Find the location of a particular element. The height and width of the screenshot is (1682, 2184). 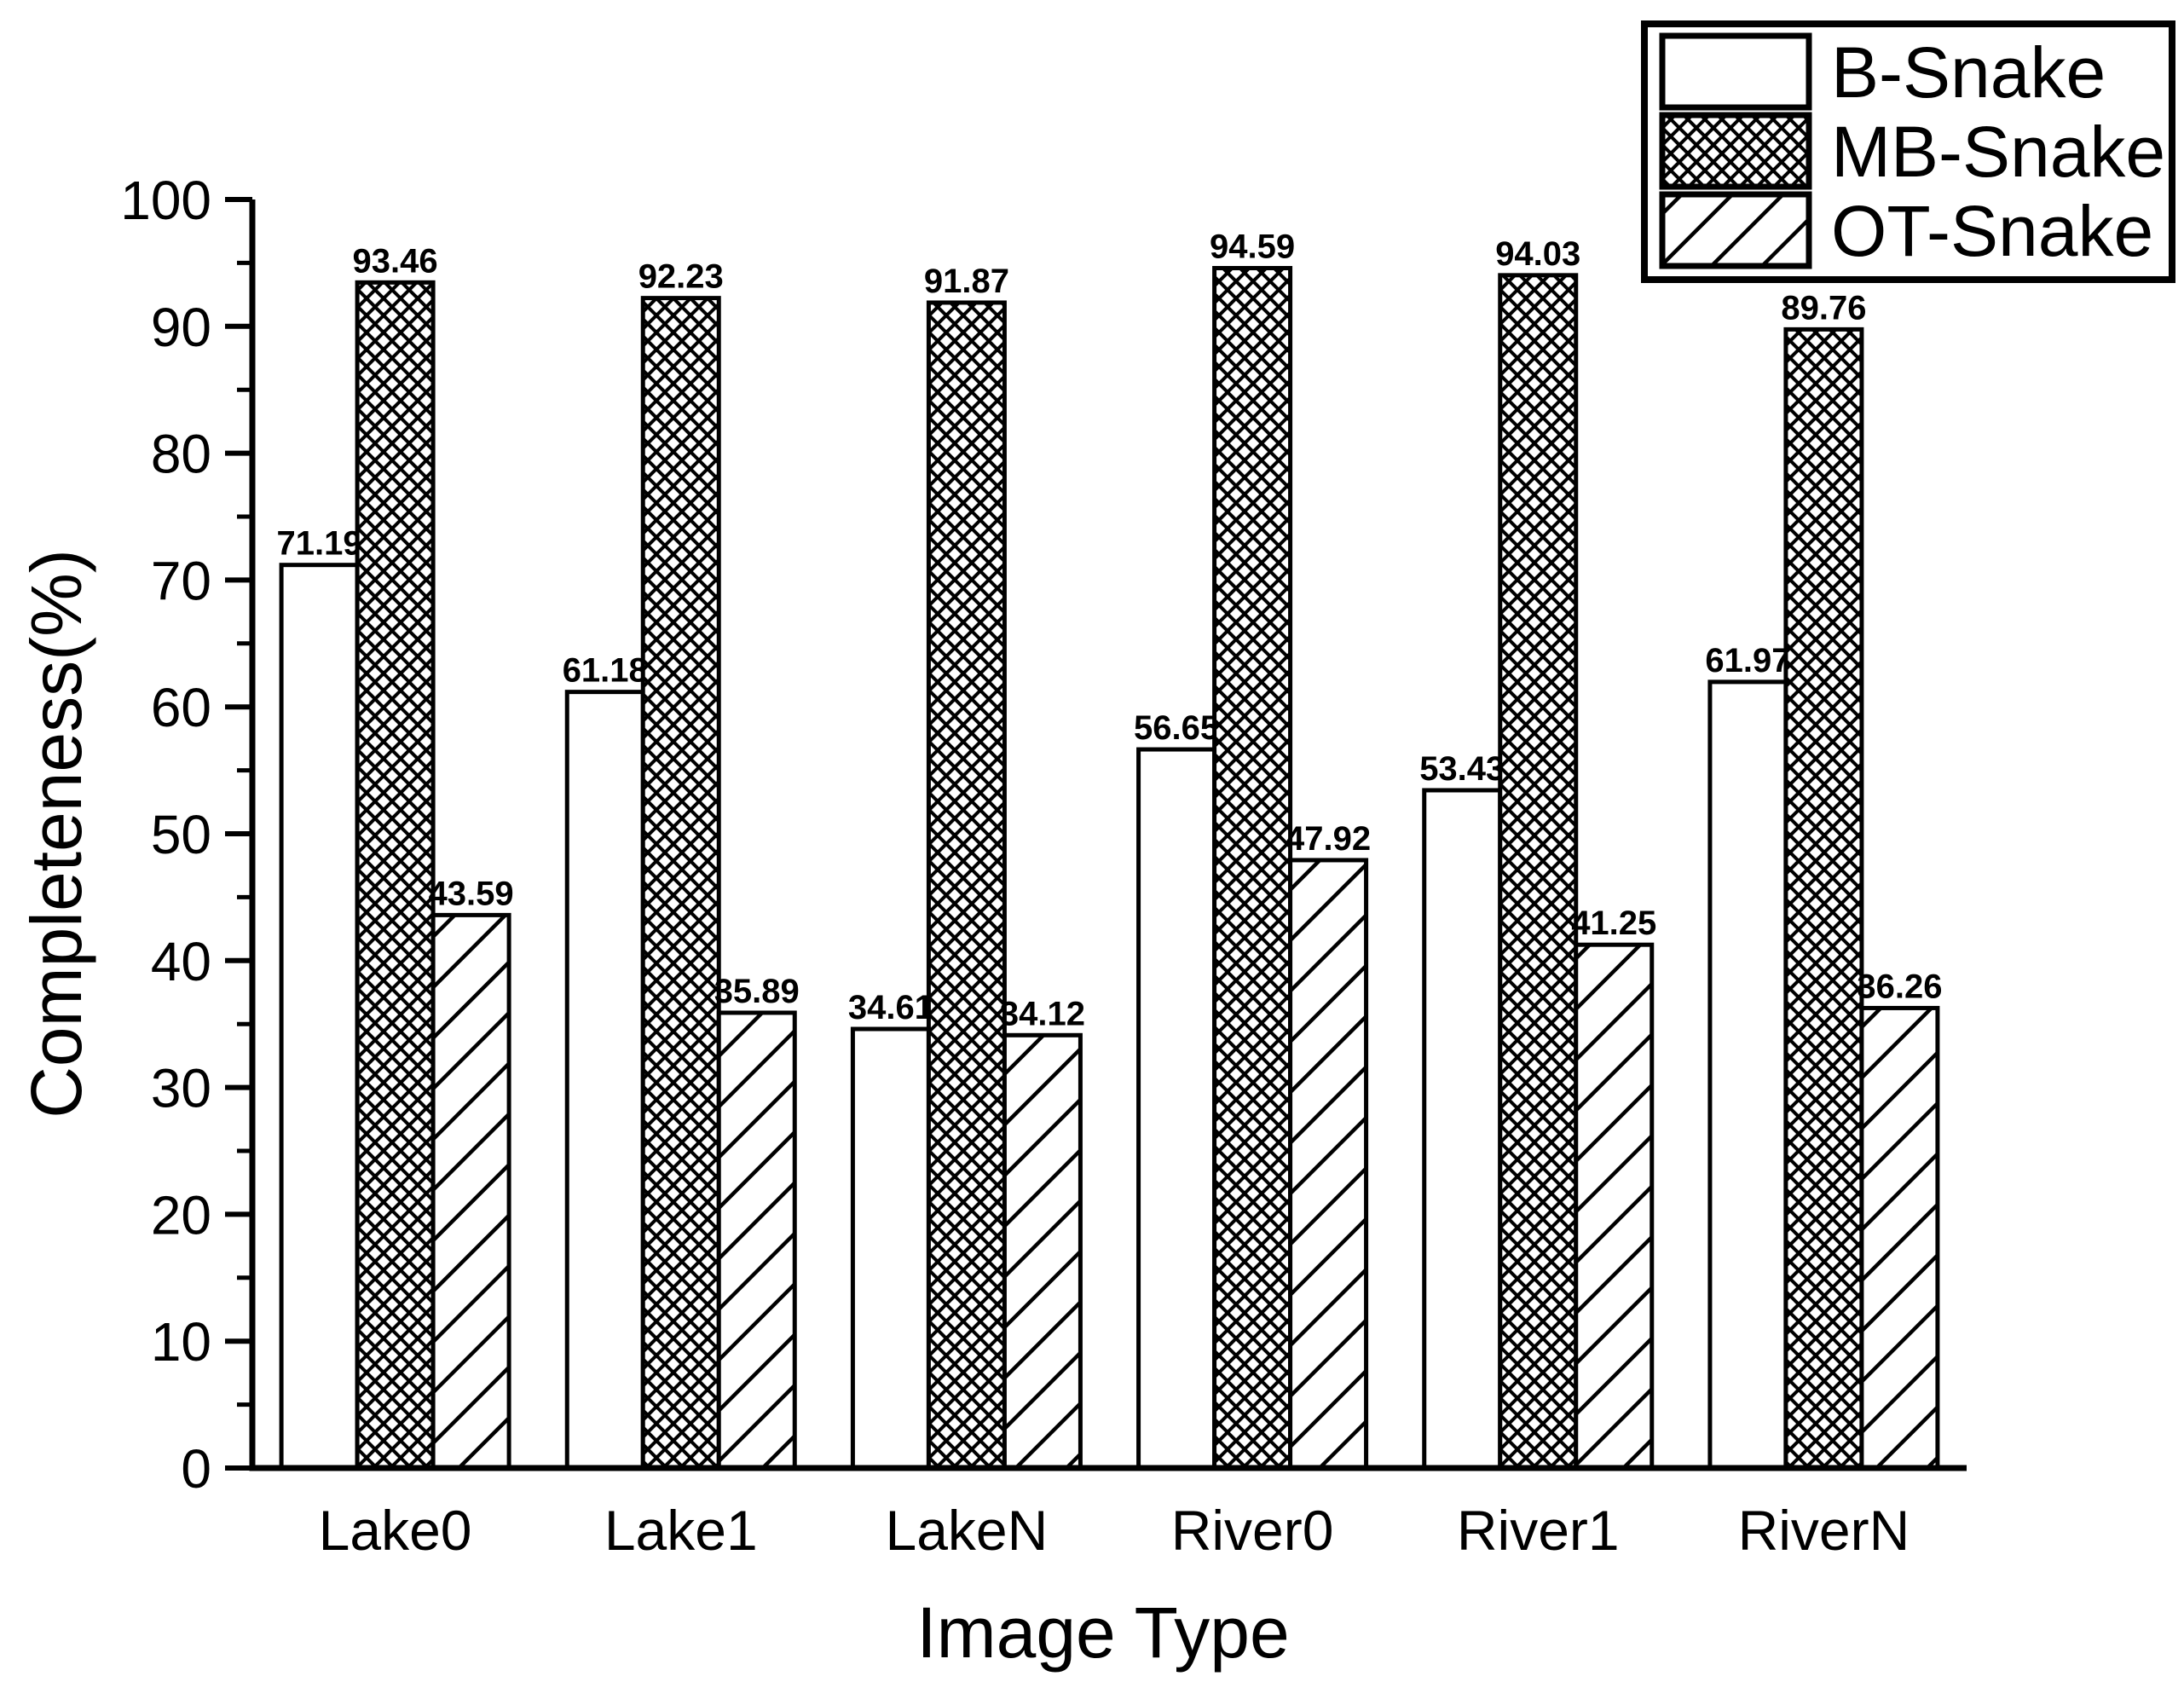

y-axis-tick-label-90: 90 is located at coordinates (181, 327).